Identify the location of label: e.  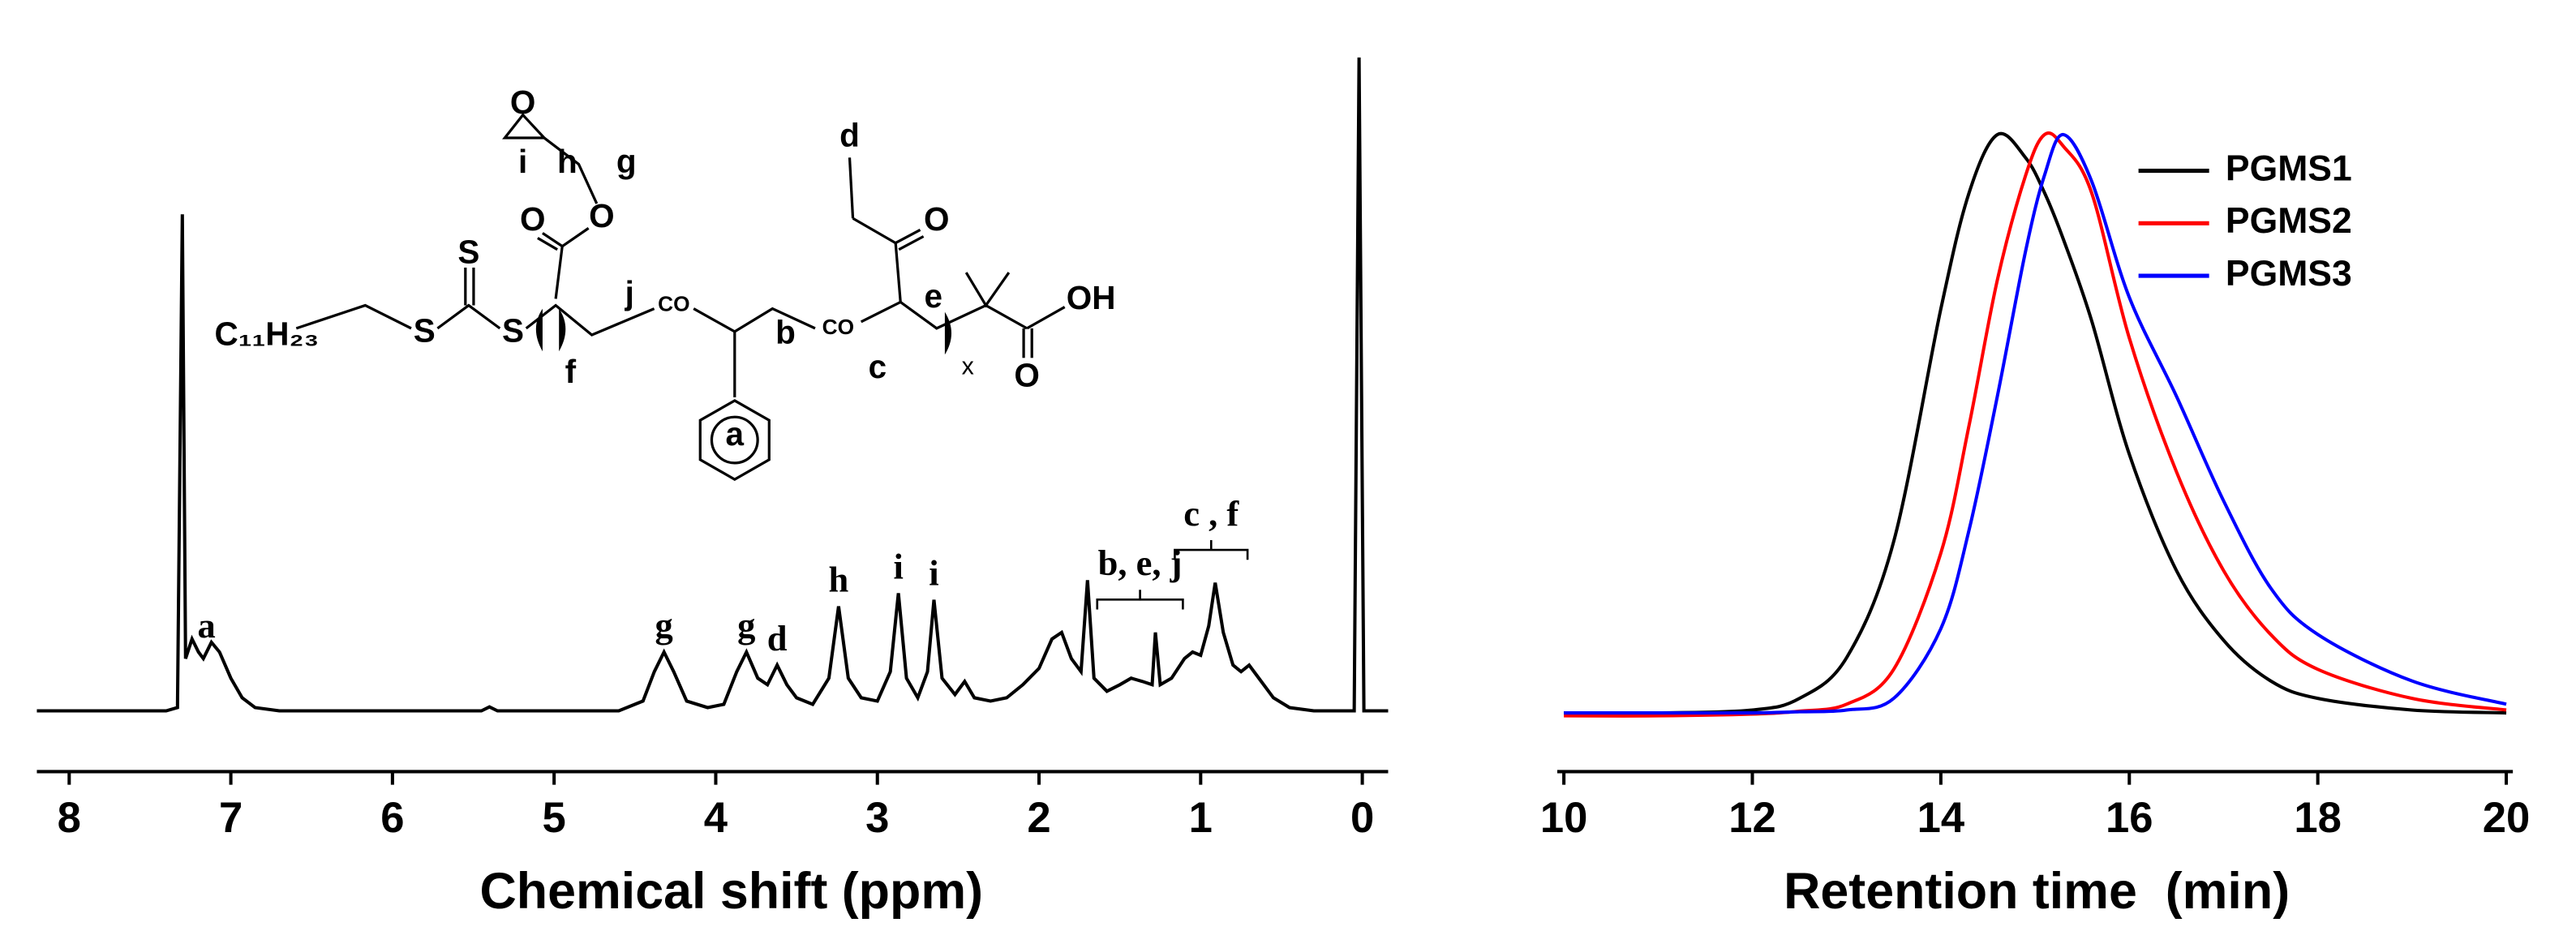
(933, 296).